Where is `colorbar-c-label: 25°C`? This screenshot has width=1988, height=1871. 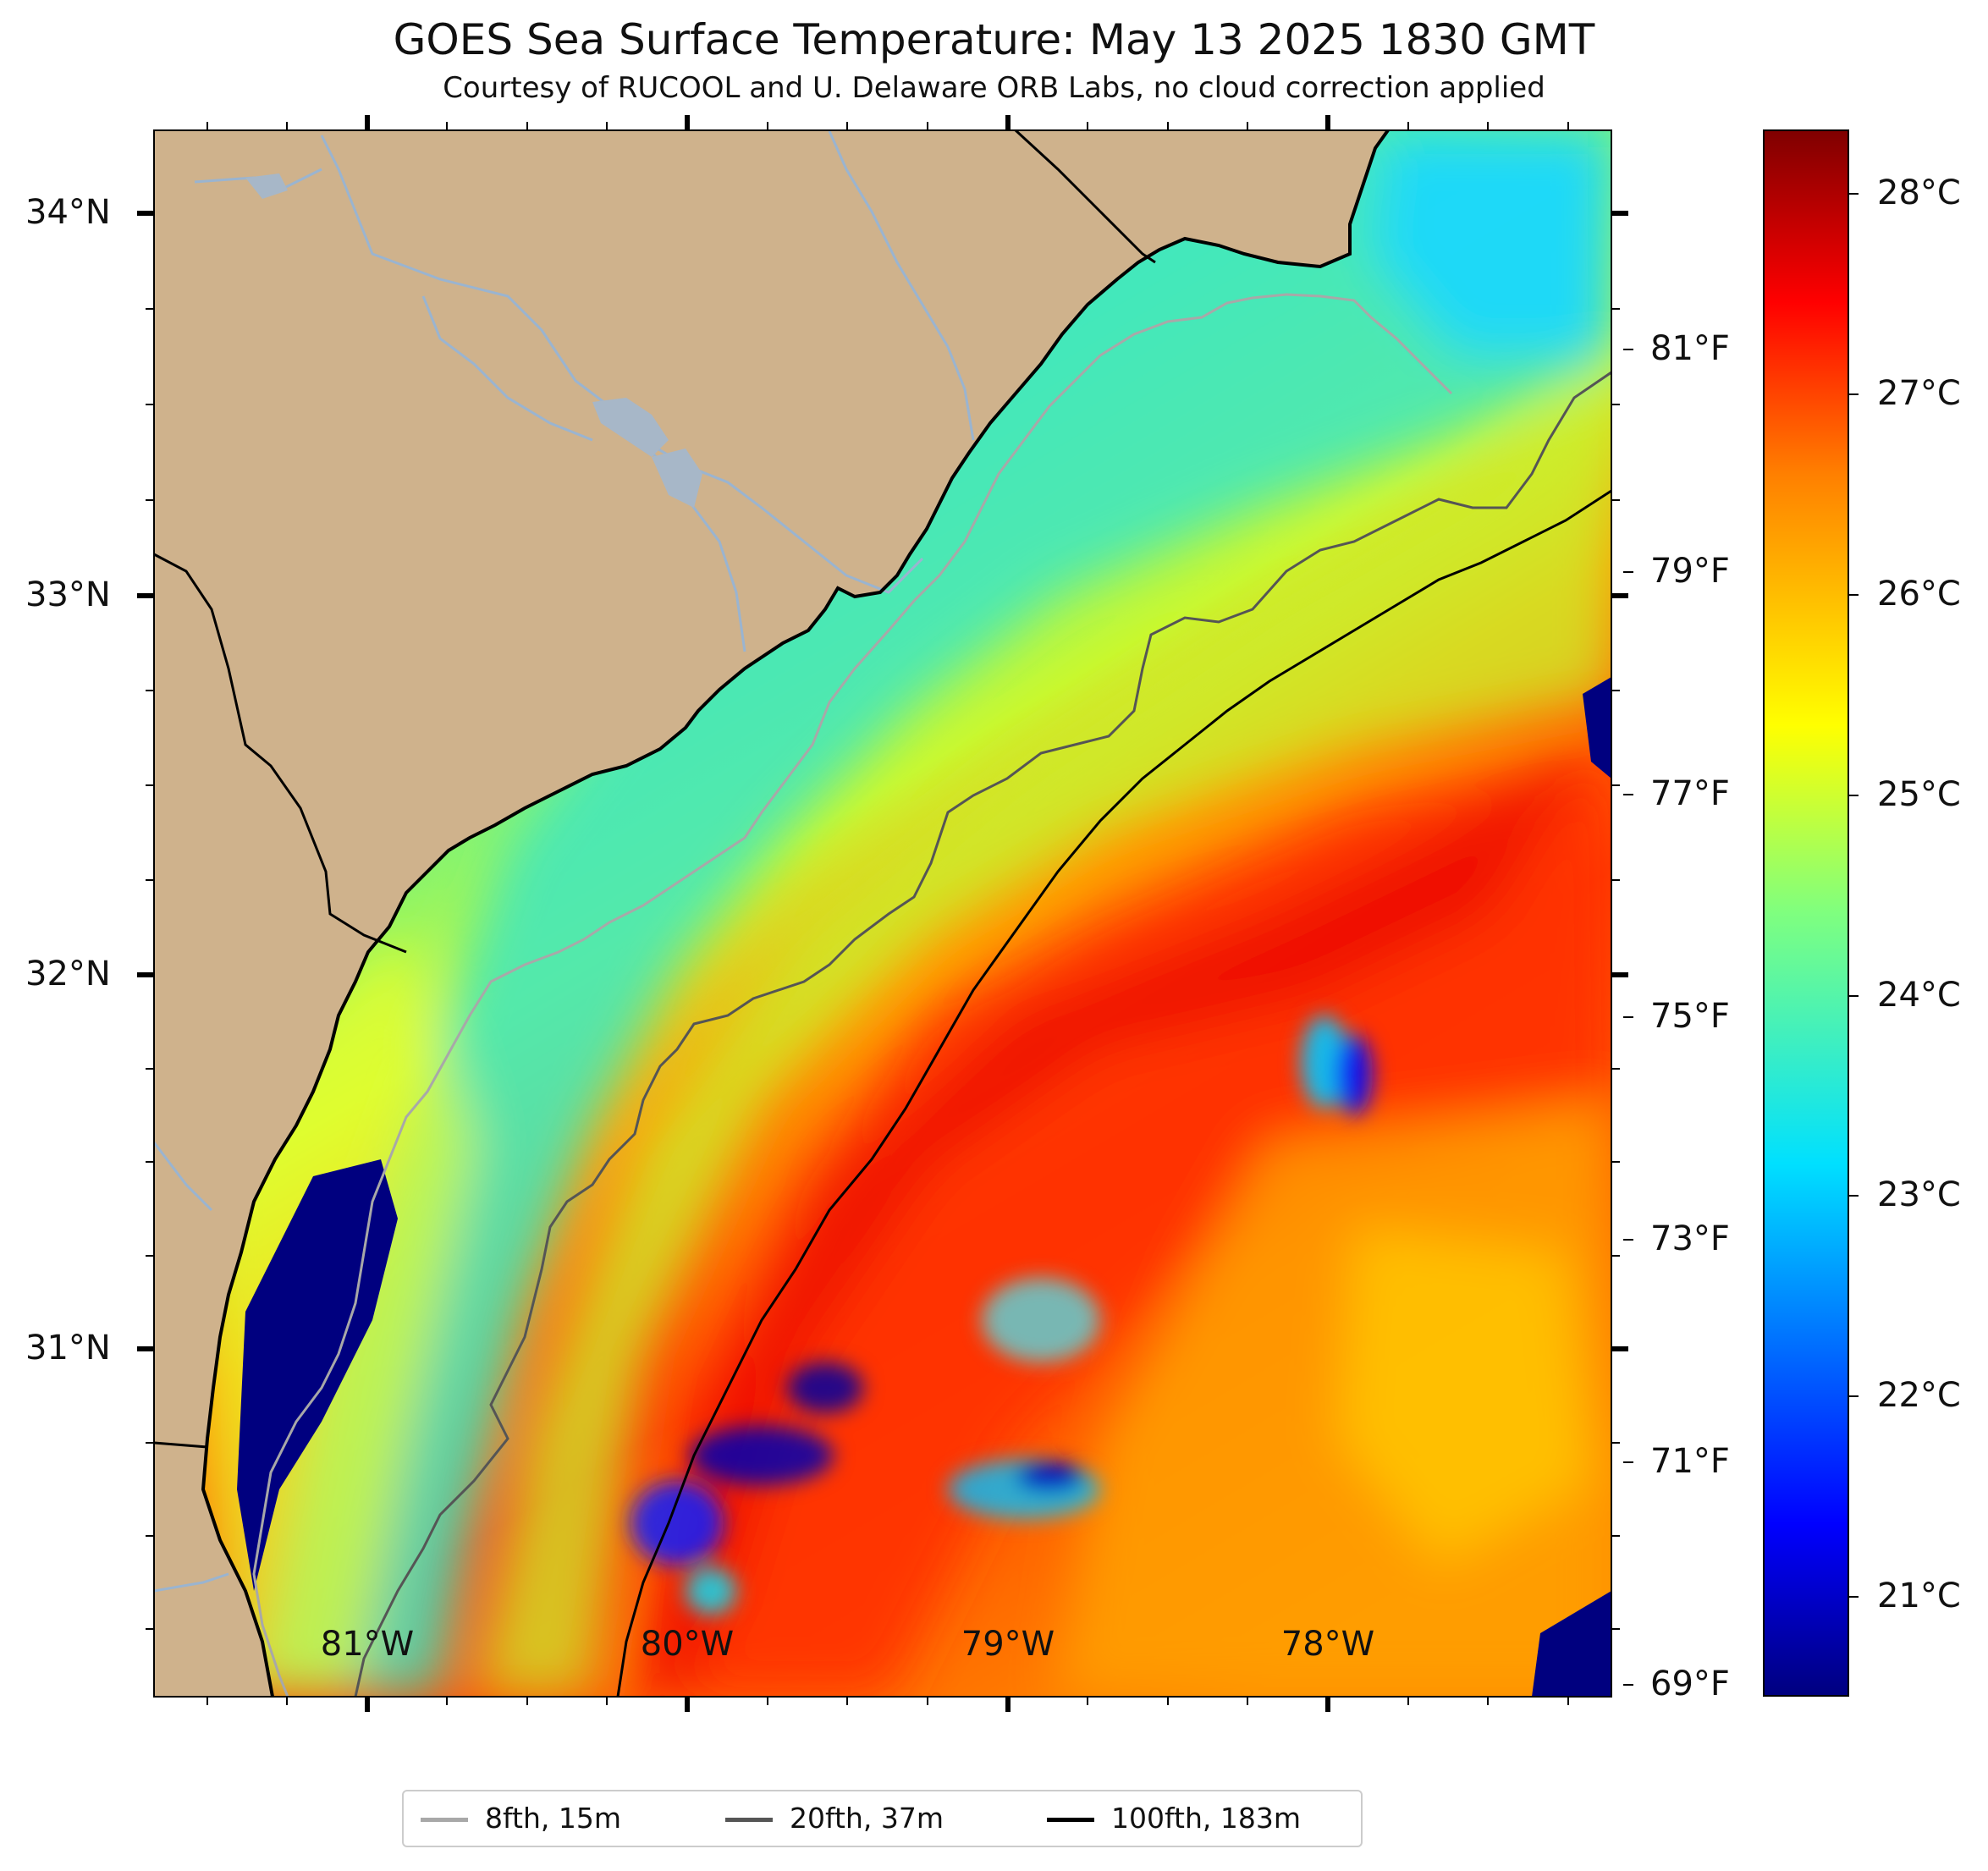 colorbar-c-label: 25°C is located at coordinates (1919, 795).